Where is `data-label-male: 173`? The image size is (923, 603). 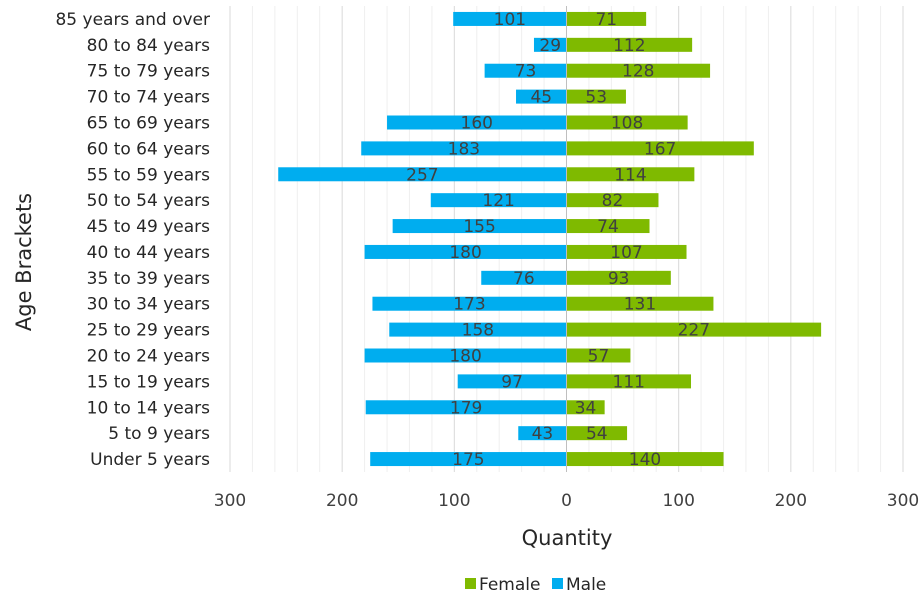
data-label-male: 173 is located at coordinates (469, 305).